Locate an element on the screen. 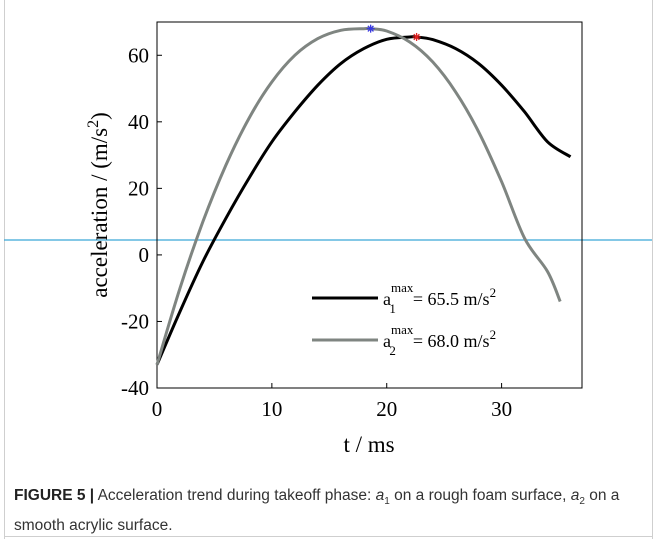 This screenshot has width=655, height=539. x-tick-label: 10 is located at coordinates (271, 409).